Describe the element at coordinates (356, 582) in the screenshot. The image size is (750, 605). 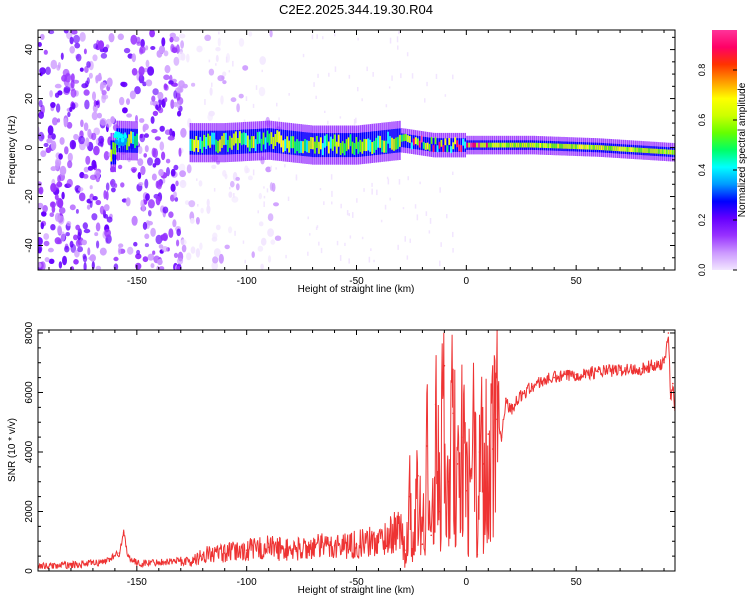
I see `snr-x-tick-label: -50` at that location.